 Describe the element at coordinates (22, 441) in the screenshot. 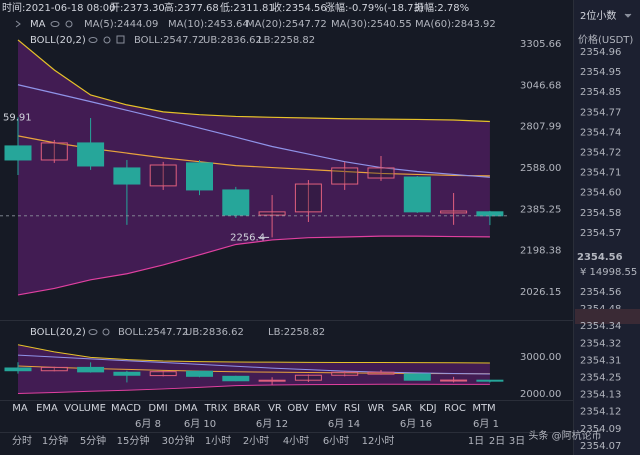

I see `timeframe-tab: 分时` at that location.